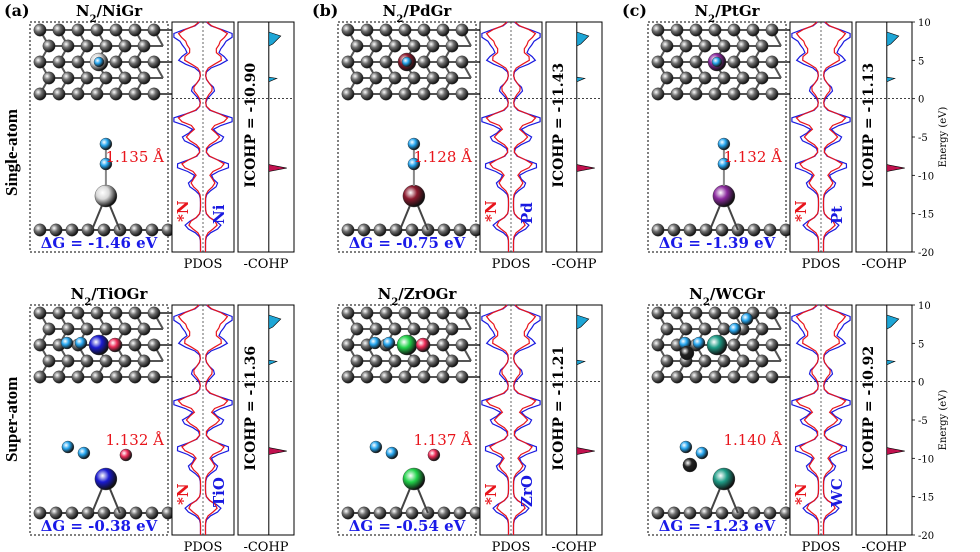 This screenshot has height=552, width=980. Describe the element at coordinates (921, 383) in the screenshot. I see `y-tick-label: 0` at that location.